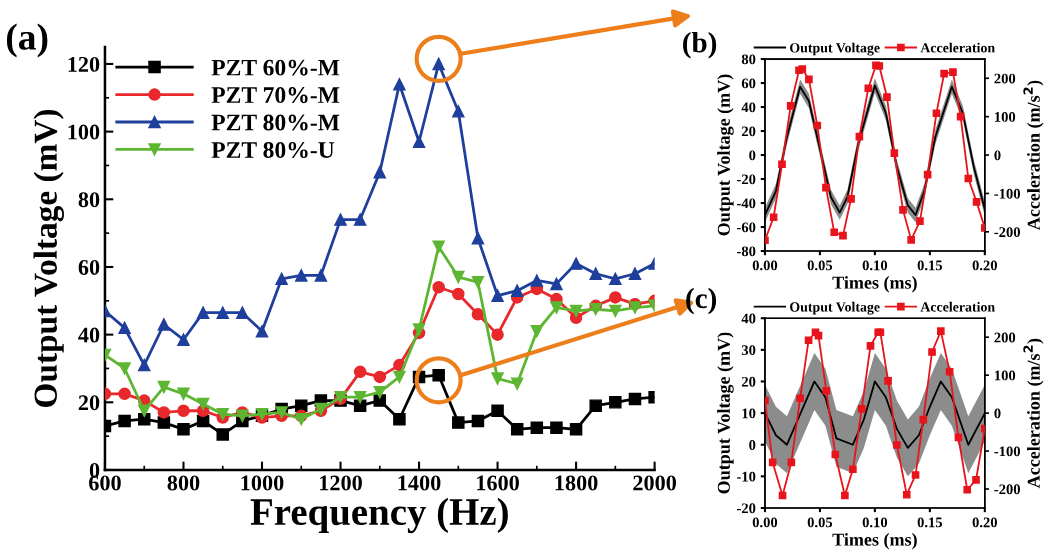 This screenshot has height=550, width=1057. I want to click on x-tick-label: 1000, so click(262, 483).